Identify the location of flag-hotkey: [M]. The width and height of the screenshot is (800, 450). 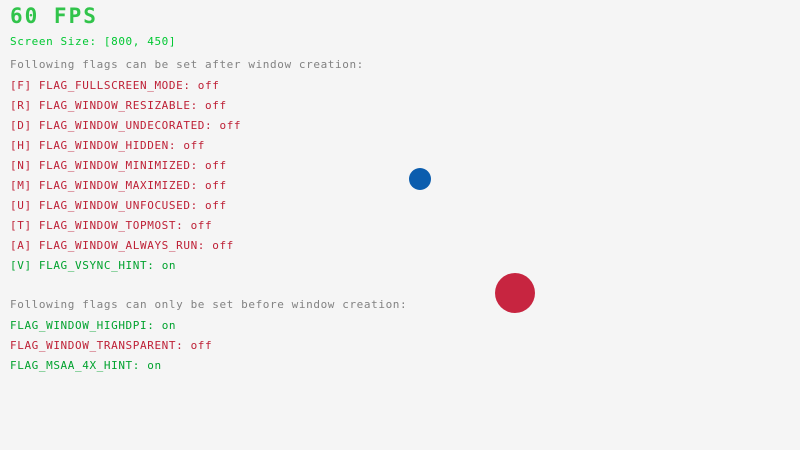
(24, 185).